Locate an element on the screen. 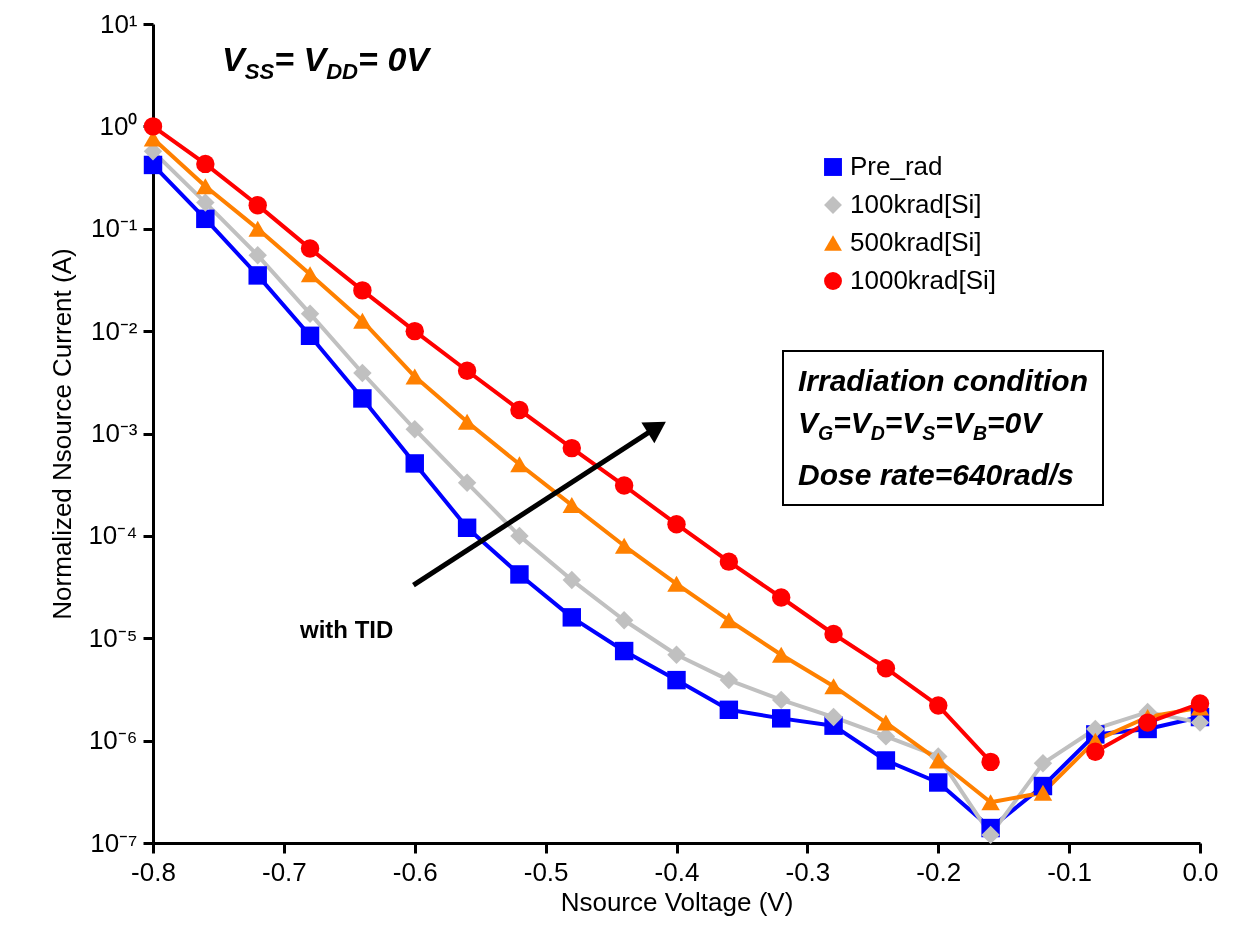 This screenshot has width=1234, height=934. legend-label: 100krad[Si] is located at coordinates (916, 204).